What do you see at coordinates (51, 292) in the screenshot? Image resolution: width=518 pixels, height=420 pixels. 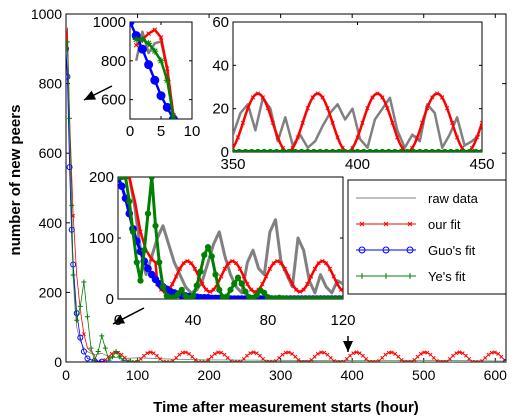 I see `main-ytick-label: 200` at bounding box center [51, 292].